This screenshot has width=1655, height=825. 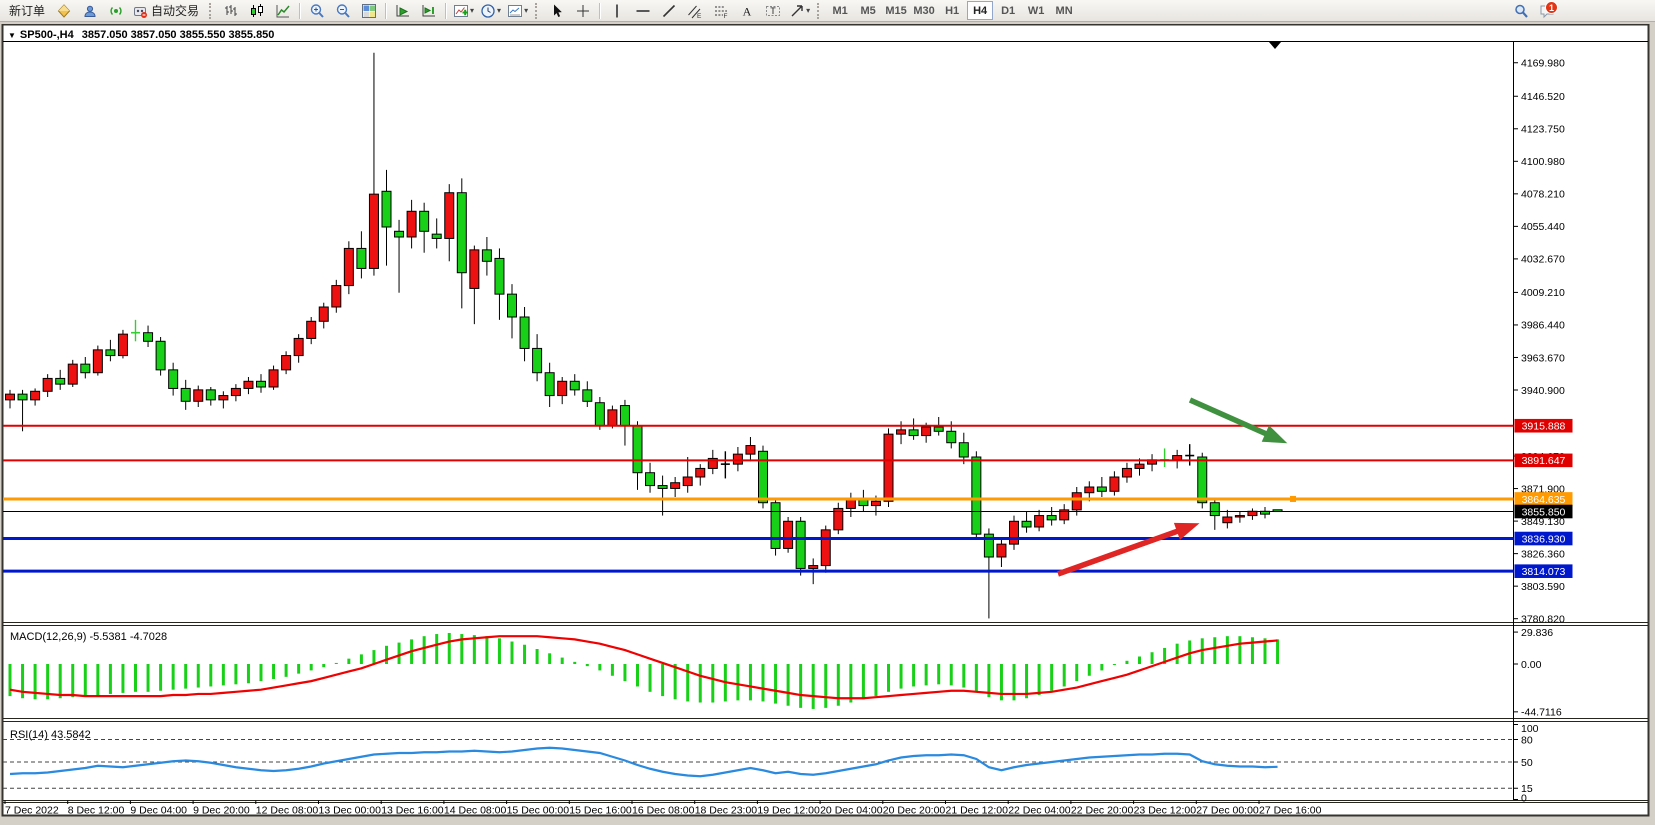 I want to click on main-toolbar: 新订单 自动交易 ▾ ▾ ▾ E F A T ▾ M1 M5 M15 M30 H1 H4 D1 W1 MN 1, so click(x=827, y=11).